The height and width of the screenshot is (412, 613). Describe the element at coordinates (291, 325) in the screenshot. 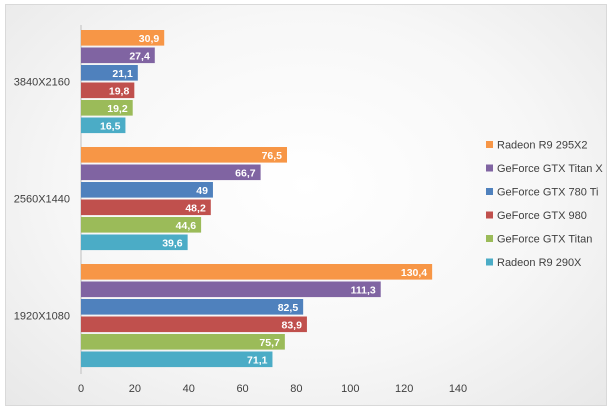

I see `data-label: 83,9` at that location.